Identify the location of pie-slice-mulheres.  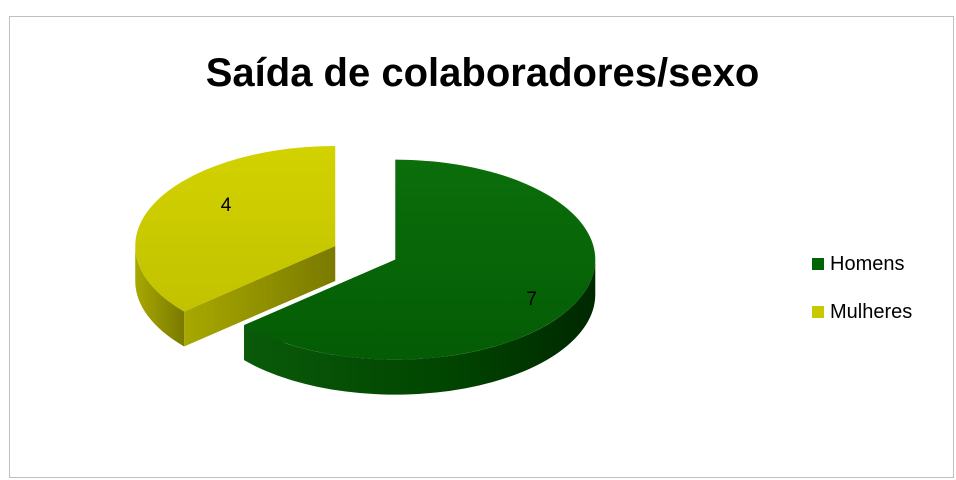
(235, 228).